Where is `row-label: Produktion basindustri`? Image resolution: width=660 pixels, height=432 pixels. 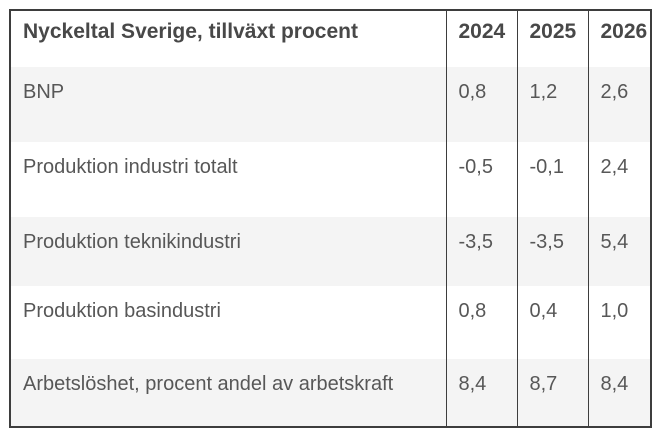 row-label: Produktion basindustri is located at coordinates (122, 311).